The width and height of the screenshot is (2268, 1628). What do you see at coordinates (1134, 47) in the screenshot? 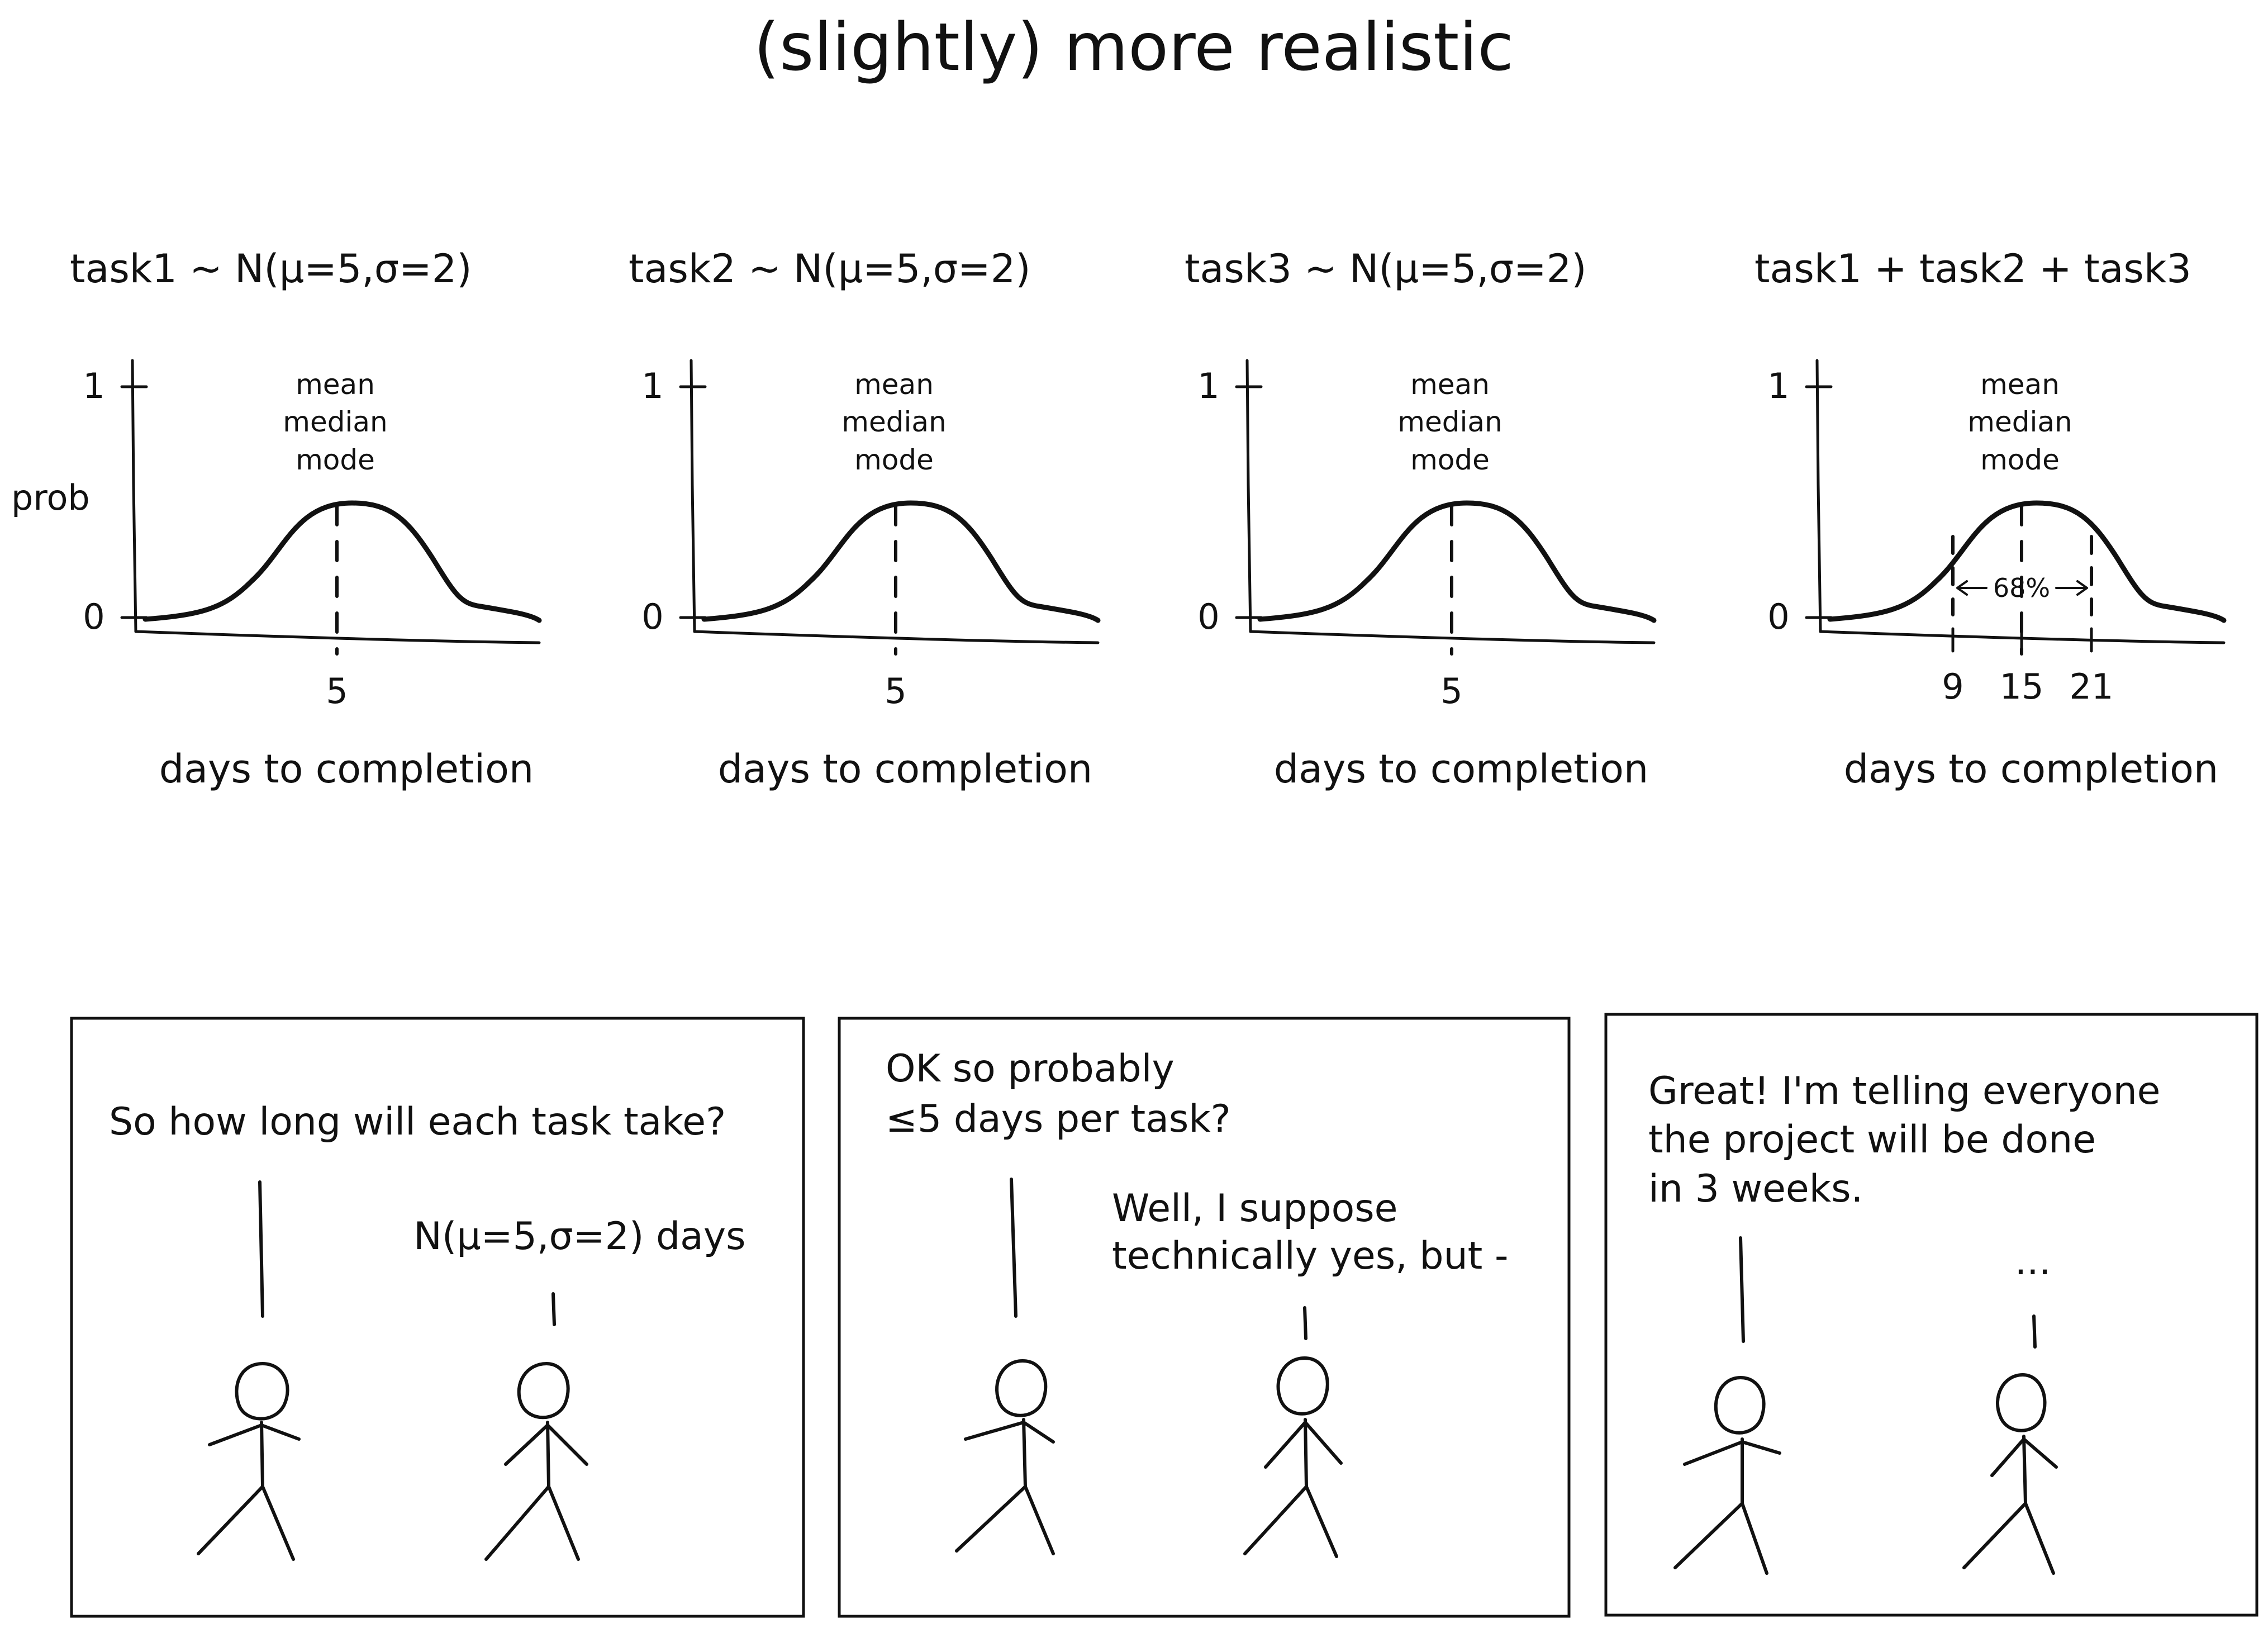
I see `page-title: (slightly) more realistic` at bounding box center [1134, 47].